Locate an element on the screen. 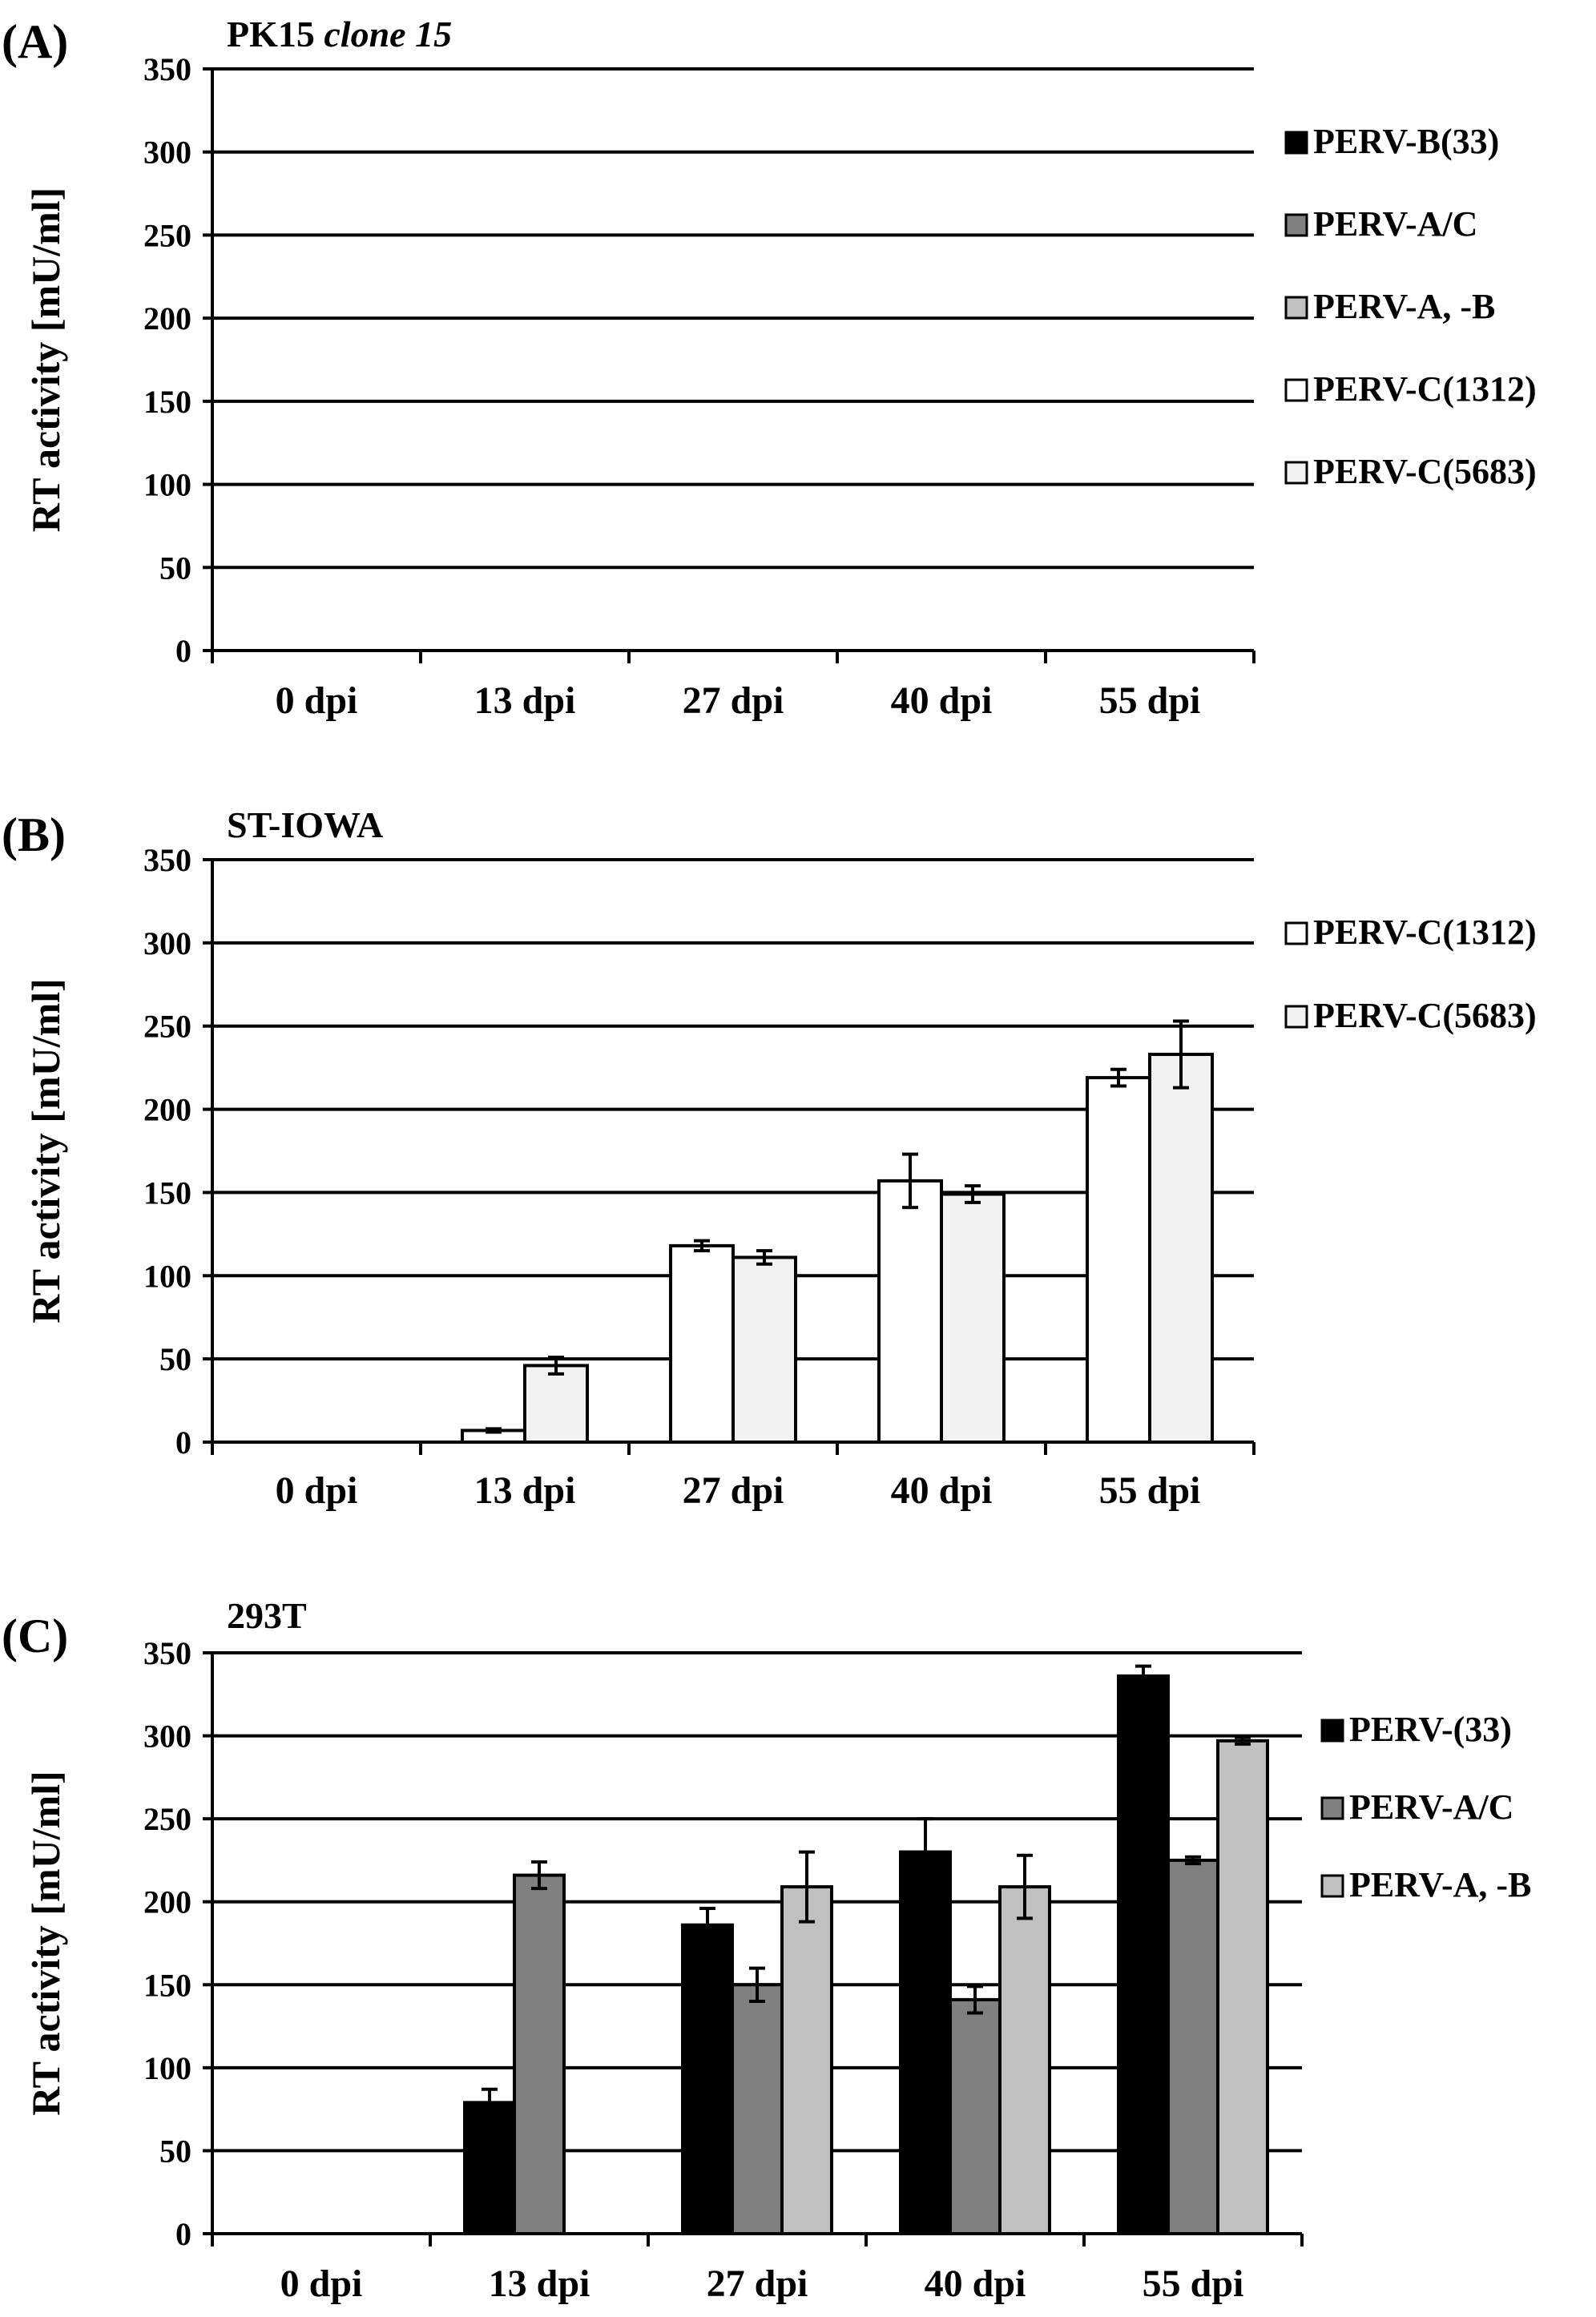 The height and width of the screenshot is (2317, 1596). chart-title-main: ST-IOWA is located at coordinates (305, 825).